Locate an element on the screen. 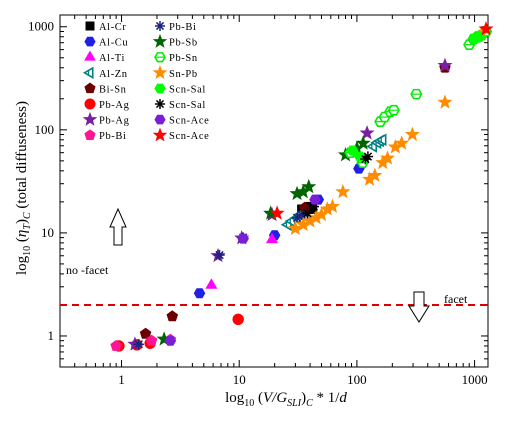  y-tick-label: 1 is located at coordinates (51, 335).